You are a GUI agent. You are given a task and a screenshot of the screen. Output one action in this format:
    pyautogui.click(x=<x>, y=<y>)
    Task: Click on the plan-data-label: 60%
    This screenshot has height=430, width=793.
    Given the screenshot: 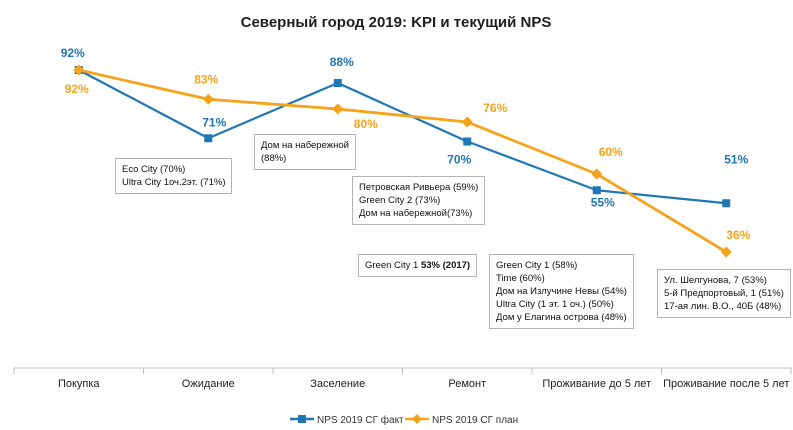 What is the action you would take?
    pyautogui.click(x=611, y=152)
    